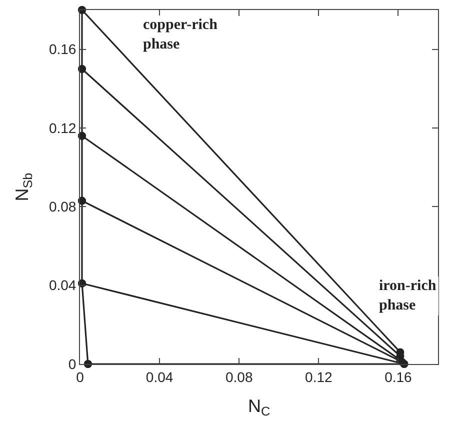 This screenshot has width=450, height=424. Describe the element at coordinates (72, 364) in the screenshot. I see `y-tick-label: 0` at that location.